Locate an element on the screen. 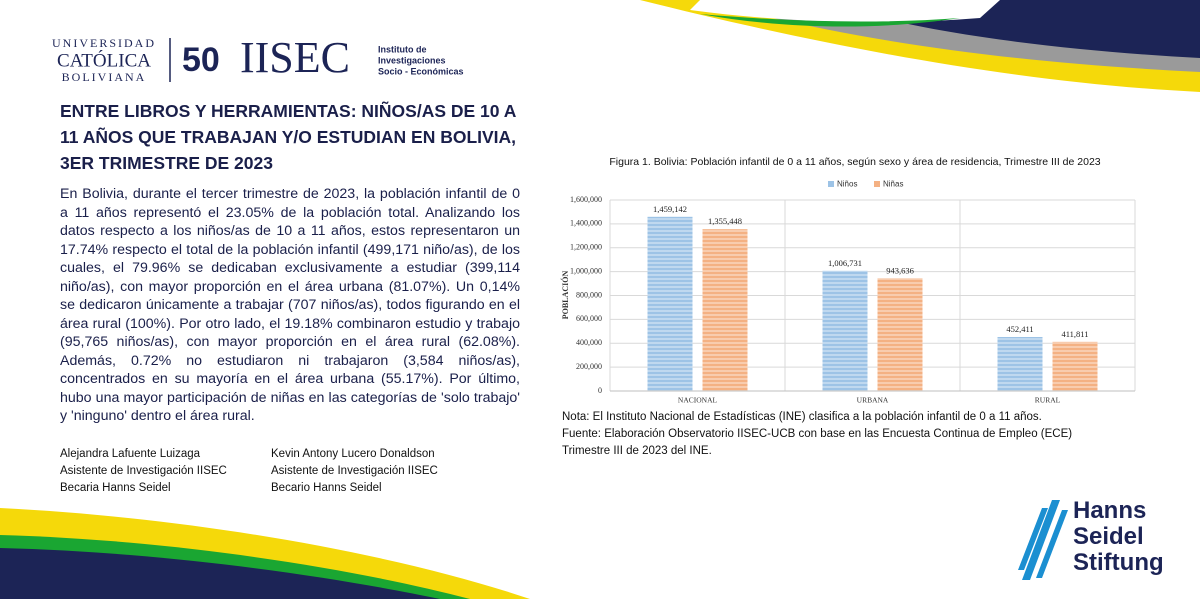  value-label: 1,006,731 is located at coordinates (845, 263).